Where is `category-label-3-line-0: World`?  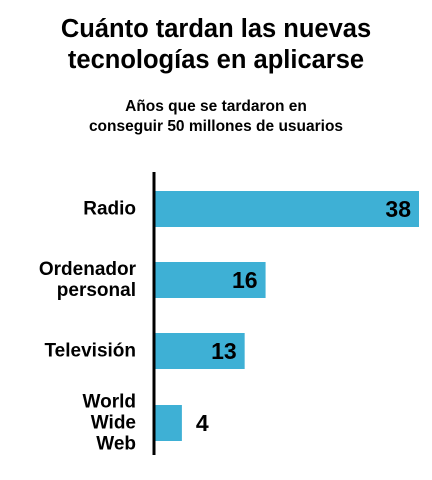
category-label-3-line-0: World is located at coordinates (109, 402).